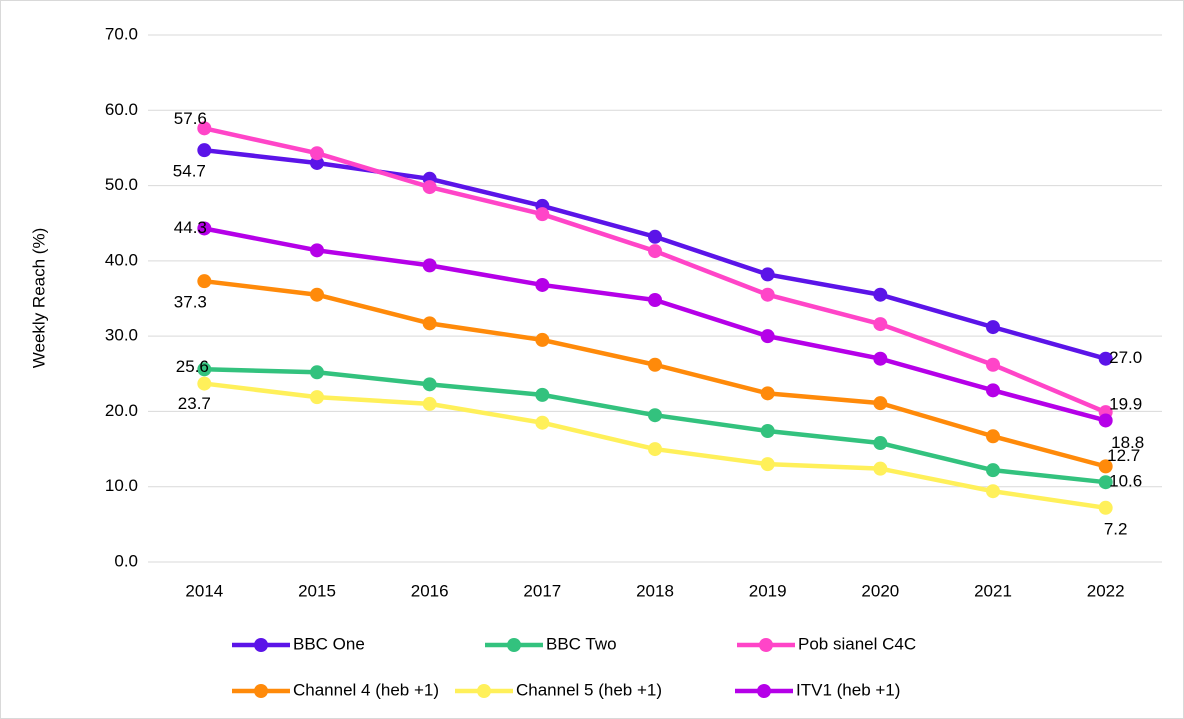 The height and width of the screenshot is (719, 1184). What do you see at coordinates (768, 590) in the screenshot?
I see `x-tick-label: 2019` at bounding box center [768, 590].